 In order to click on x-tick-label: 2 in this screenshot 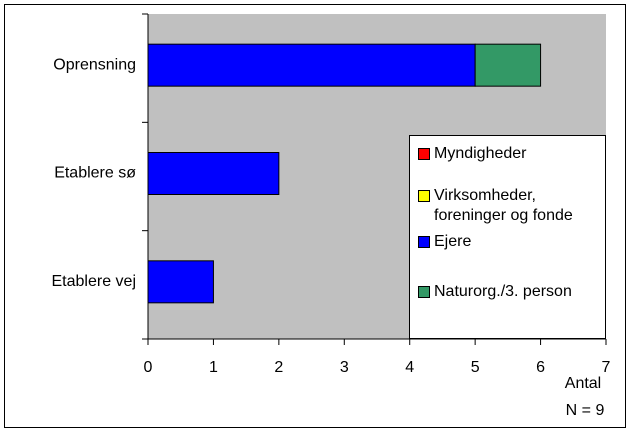, I will do `click(278, 367)`.